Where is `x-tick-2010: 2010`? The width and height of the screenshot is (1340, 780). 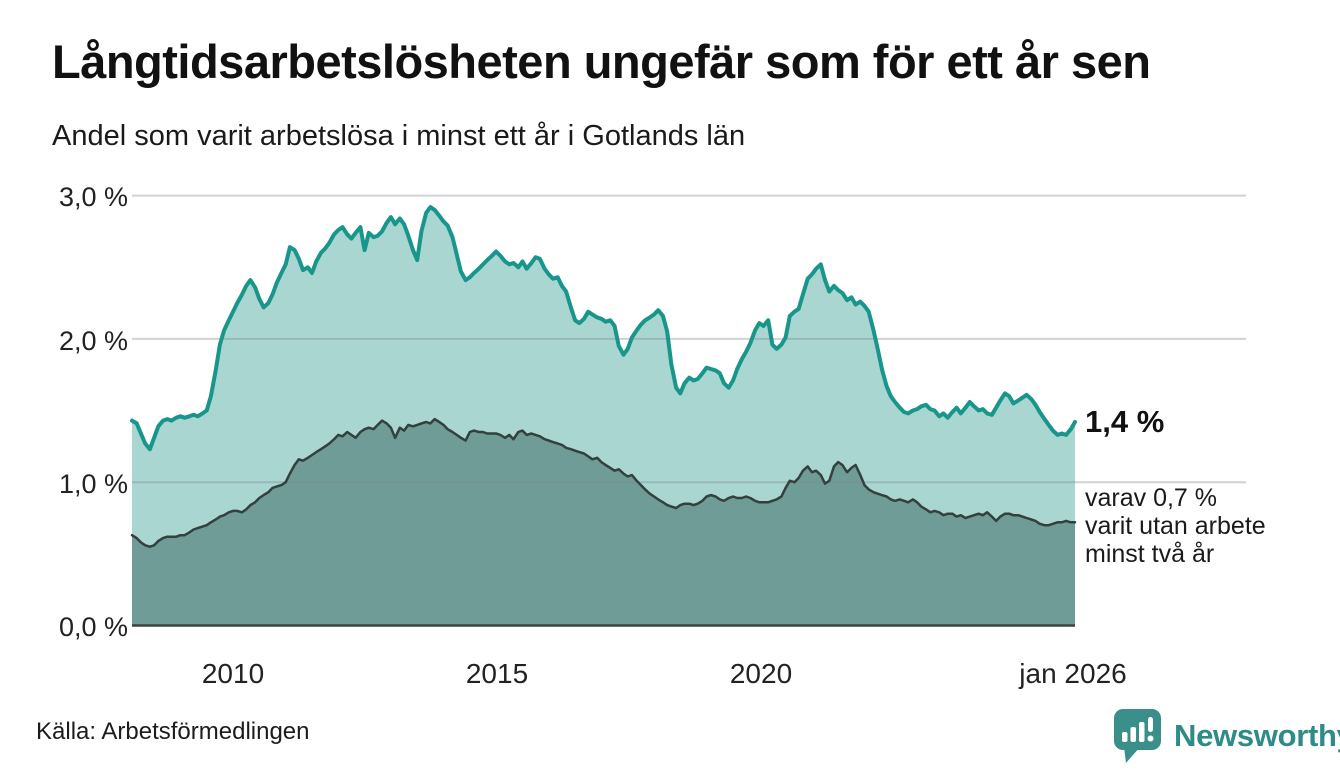
x-tick-2010: 2010 is located at coordinates (233, 673).